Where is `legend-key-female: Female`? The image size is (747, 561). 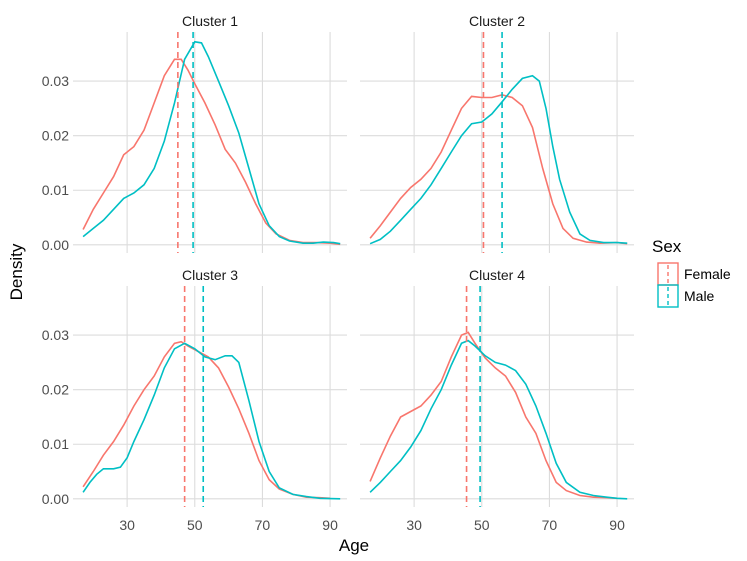 legend-key-female: Female is located at coordinates (694, 274).